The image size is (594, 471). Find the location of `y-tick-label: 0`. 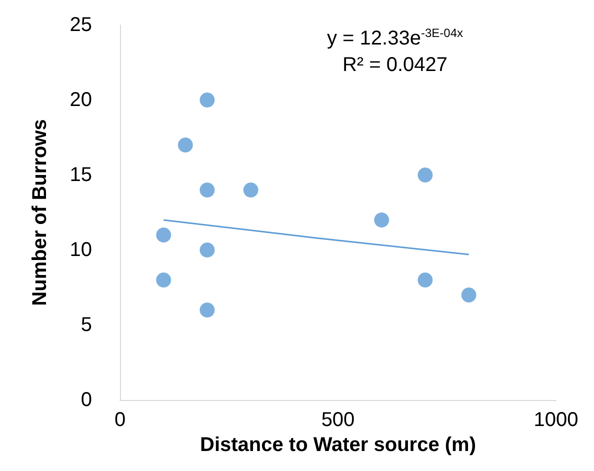

y-tick-label: 0 is located at coordinates (86, 400).